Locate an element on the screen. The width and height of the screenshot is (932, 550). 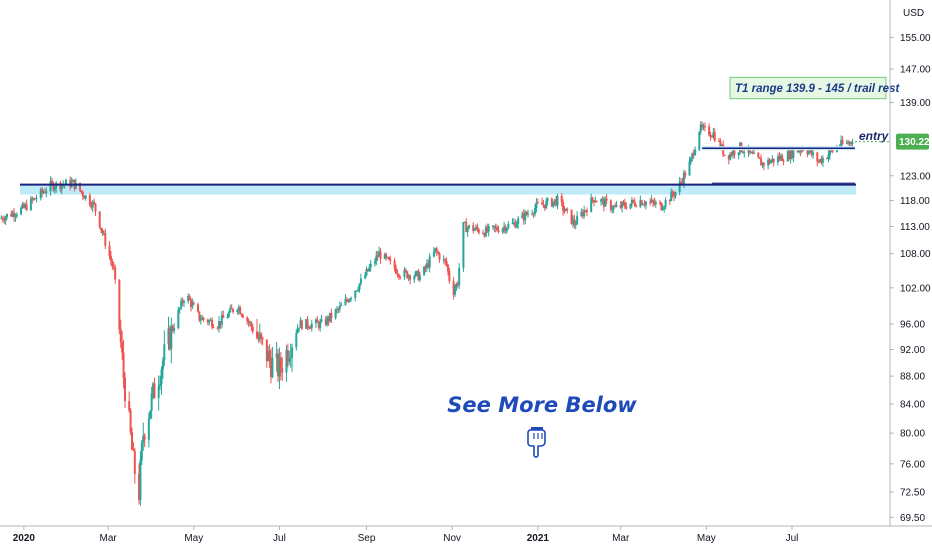
see-more-text: See More Below is located at coordinates (542, 405).